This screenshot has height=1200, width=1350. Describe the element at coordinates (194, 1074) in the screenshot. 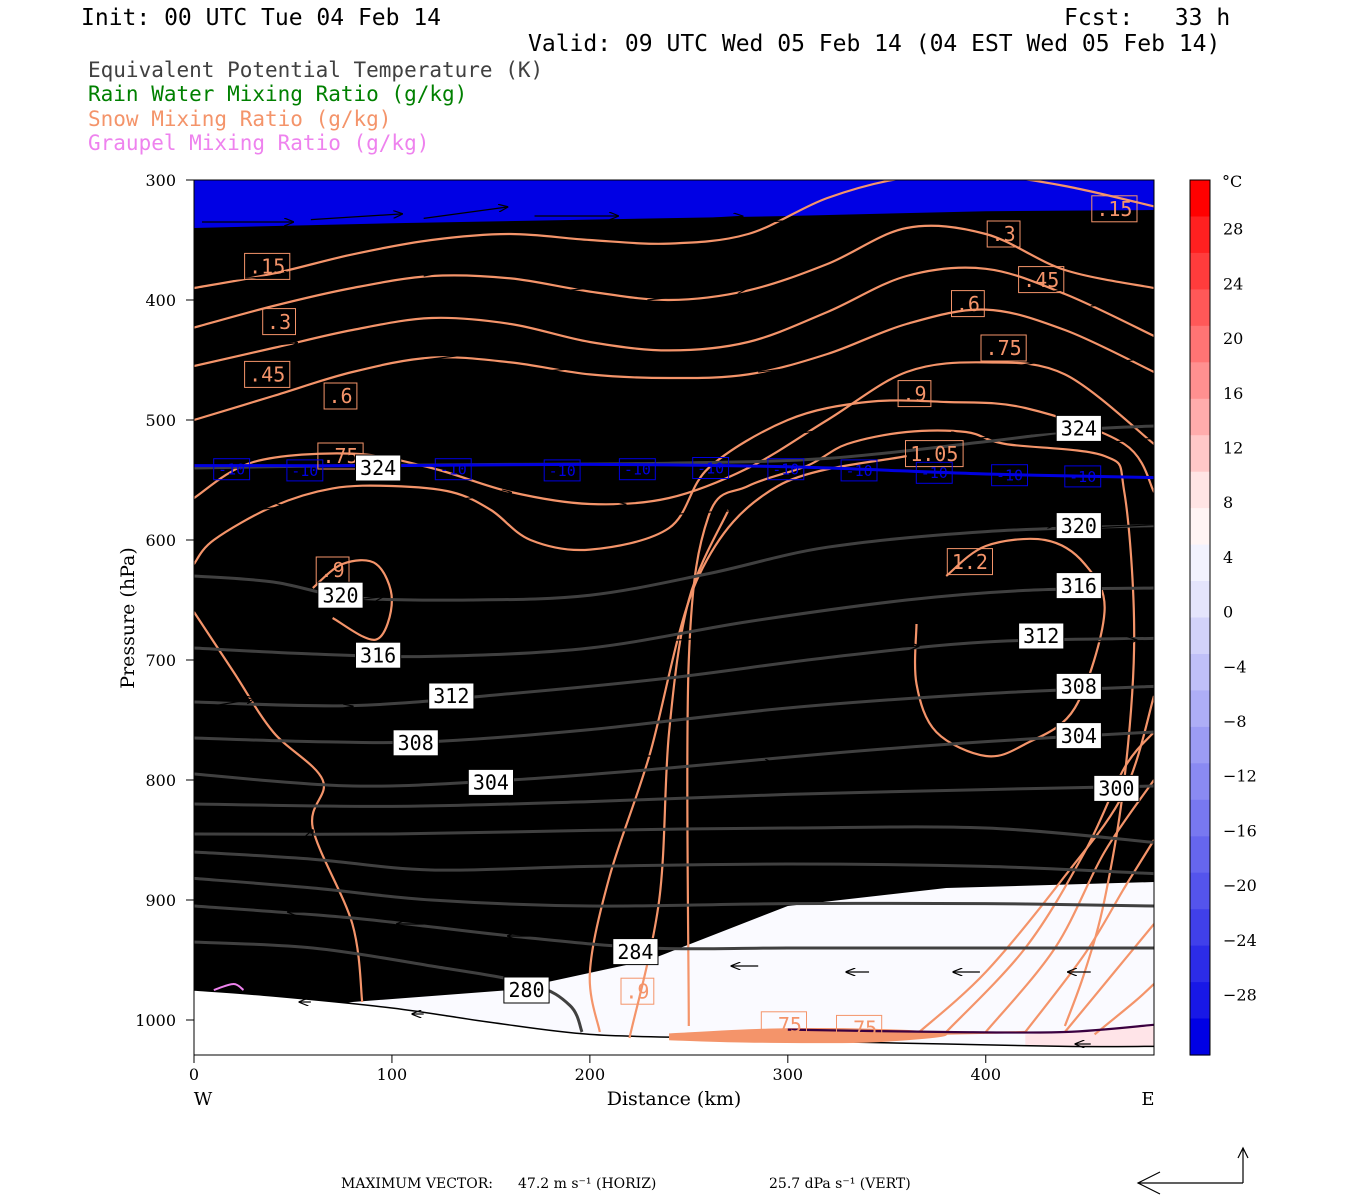

I see `x-tick-label: 0` at that location.